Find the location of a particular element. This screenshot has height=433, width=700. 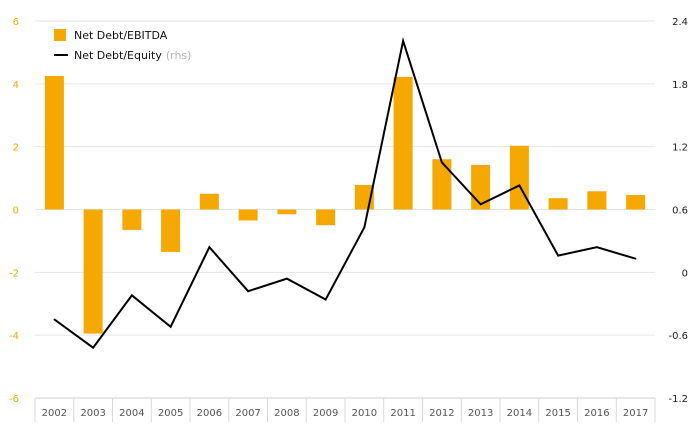

x-tick-label: 2011 is located at coordinates (402, 413).